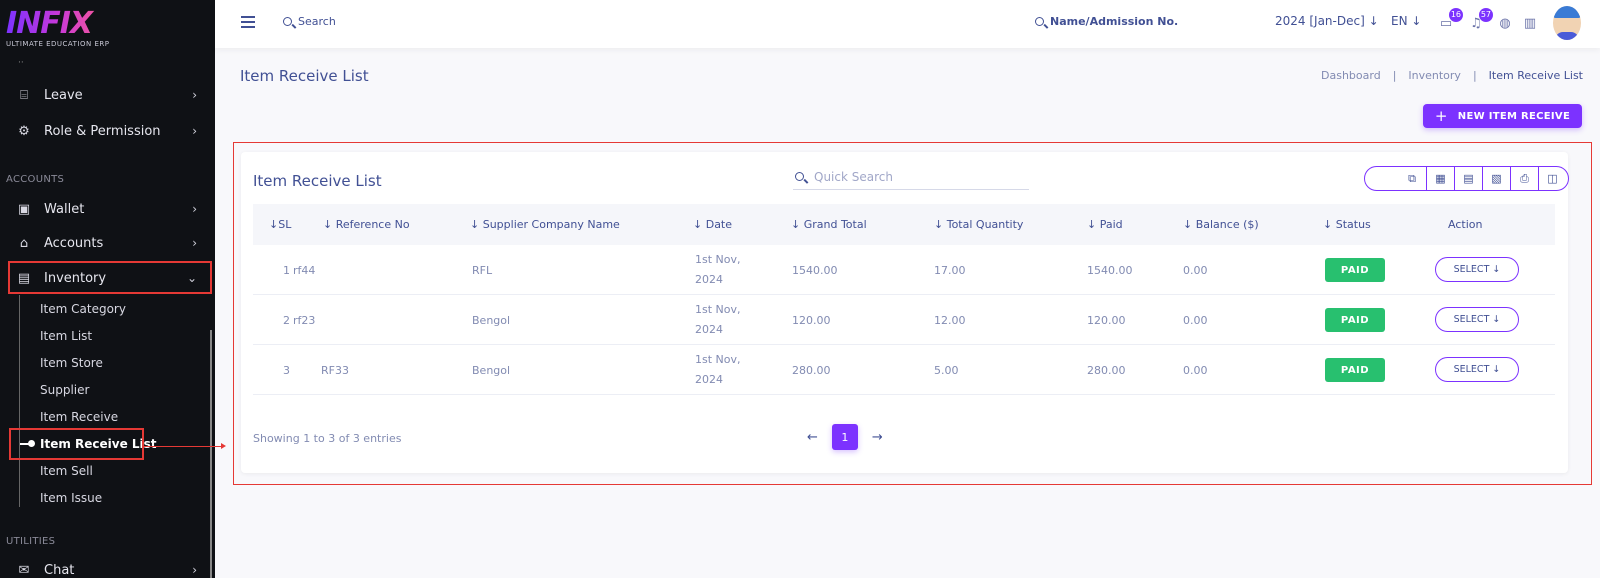 This screenshot has height=578, width=1600. What do you see at coordinates (58, 44) in the screenshot?
I see `logo-tagline: ULTIMATE EDUCATION ERP` at bounding box center [58, 44].